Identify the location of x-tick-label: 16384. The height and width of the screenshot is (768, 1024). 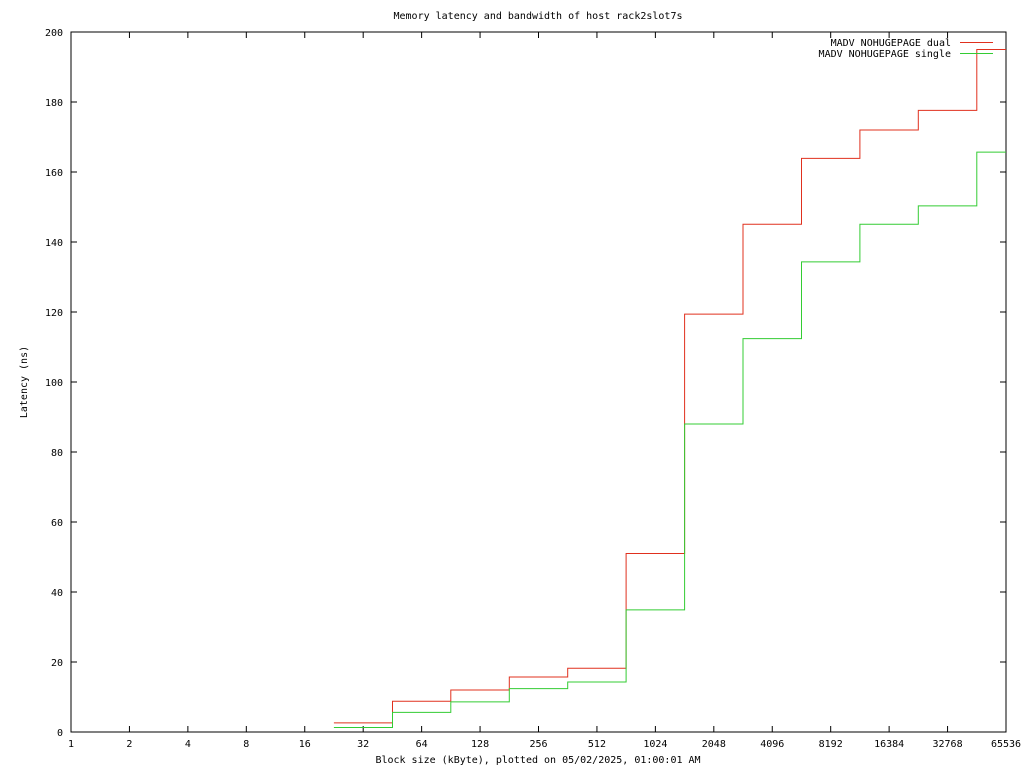
(889, 744).